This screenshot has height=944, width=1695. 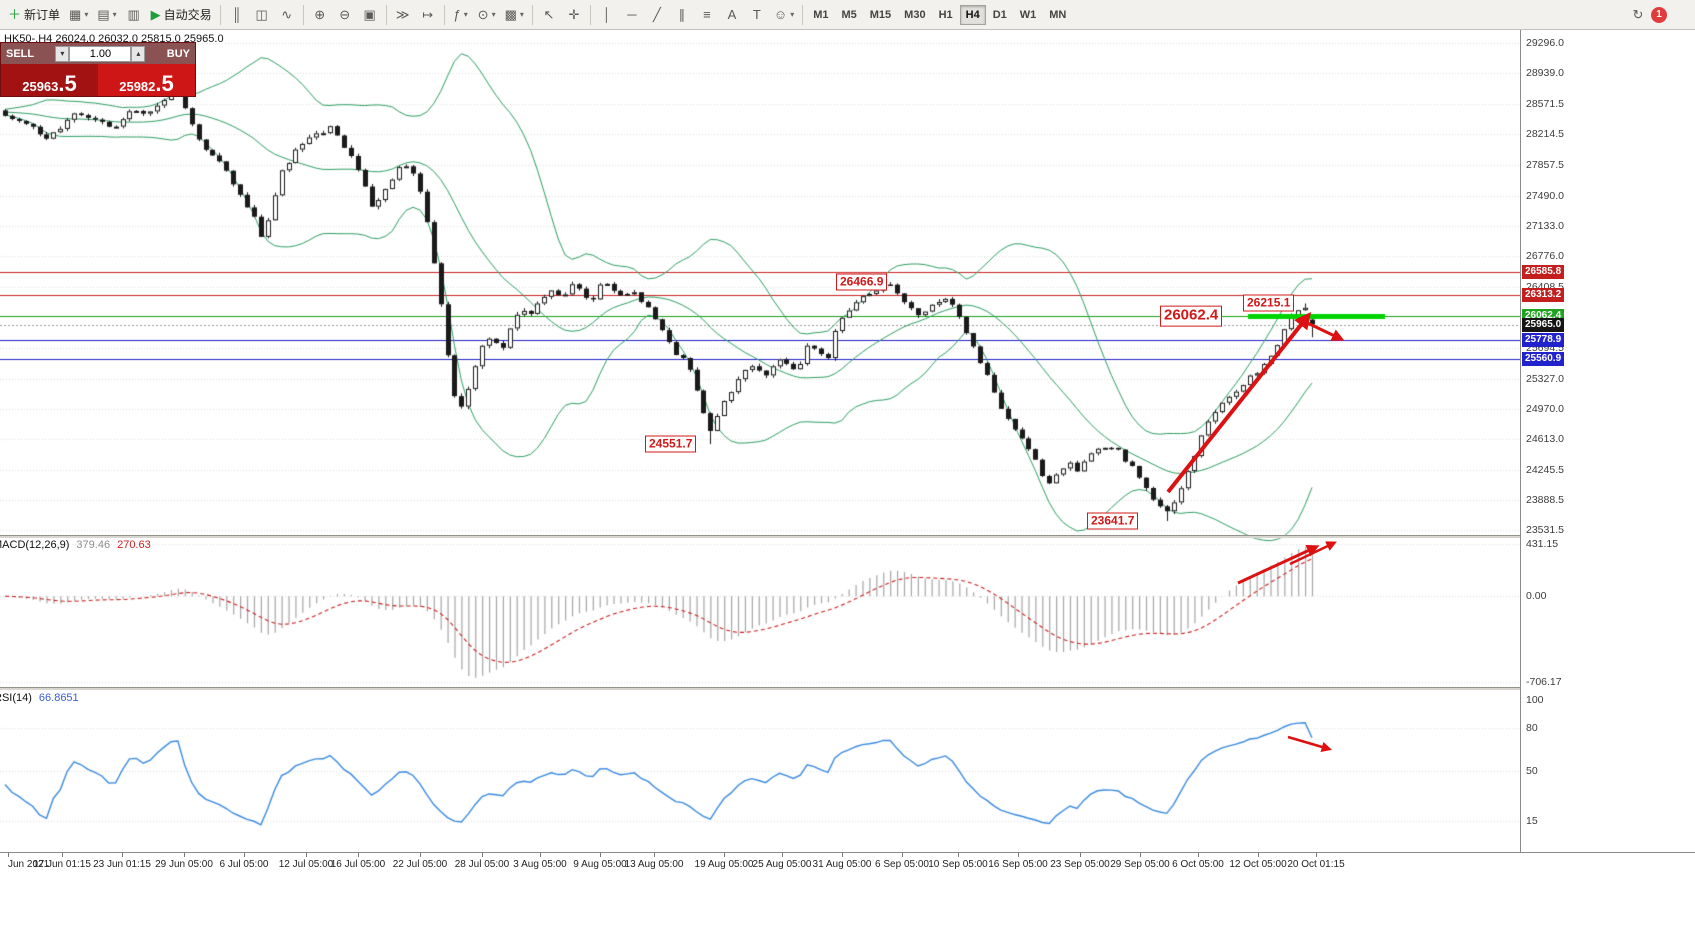 I want to click on price-level-tag: 25560.9, so click(x=1543, y=358).